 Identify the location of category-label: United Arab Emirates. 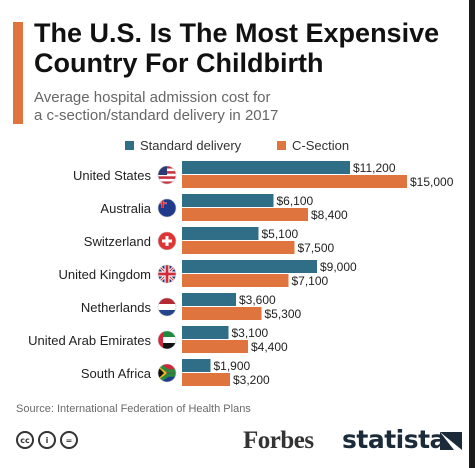
(89, 340).